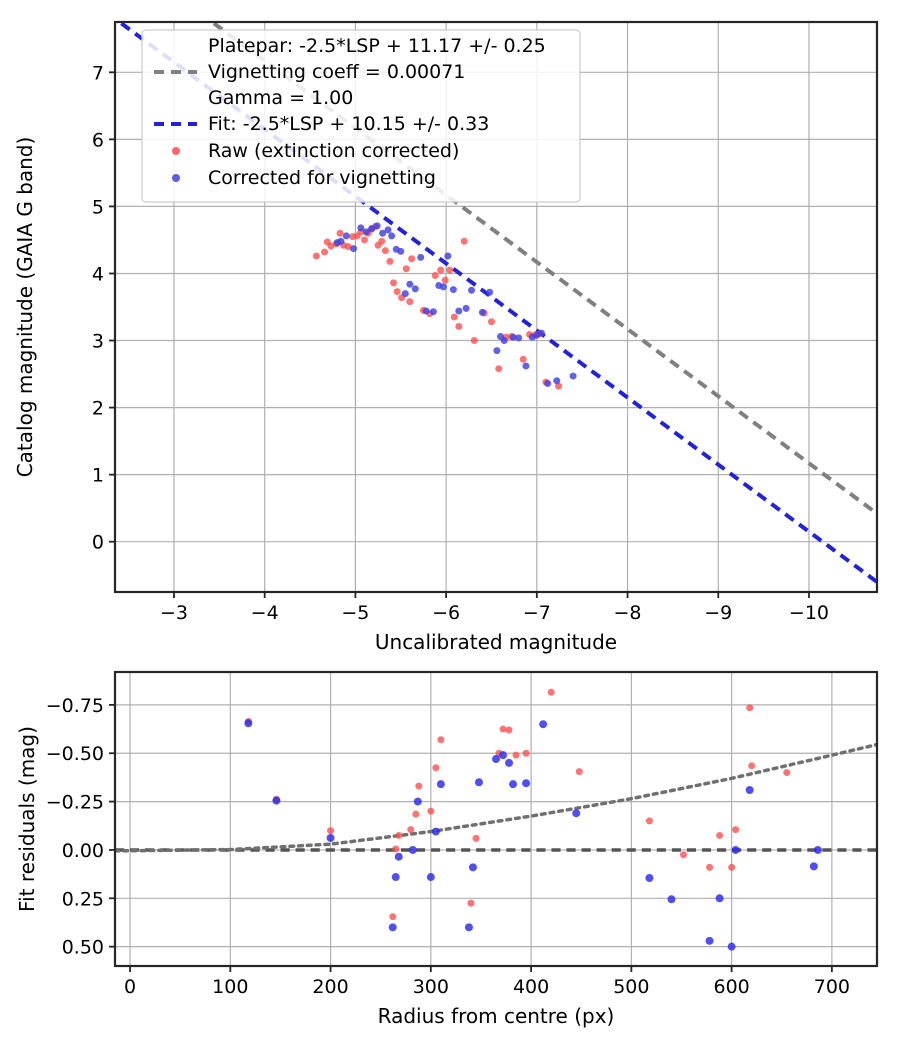  Describe the element at coordinates (348, 124) in the screenshot. I see `legend-label: Fit: -2.5*LSP + 10.15 +/- 0.33` at that location.